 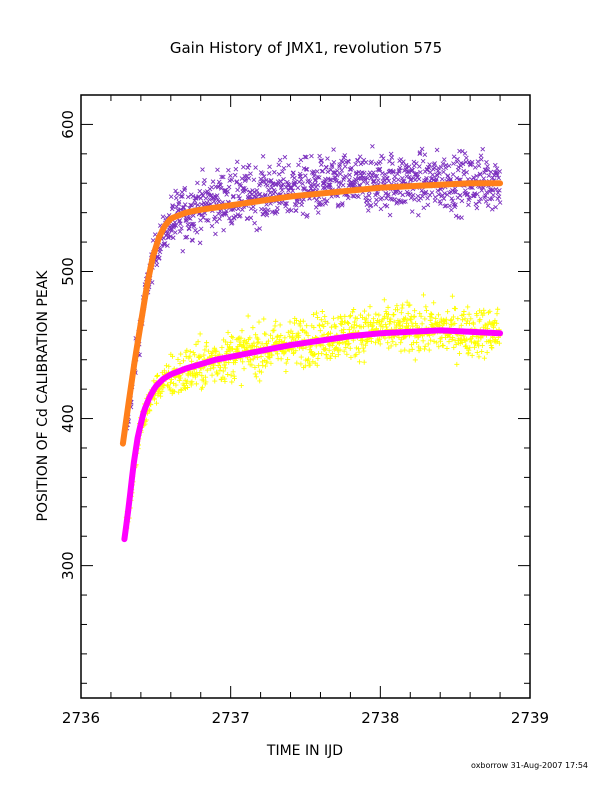 What do you see at coordinates (380, 718) in the screenshot?
I see `x-tick-label: 2738` at bounding box center [380, 718].